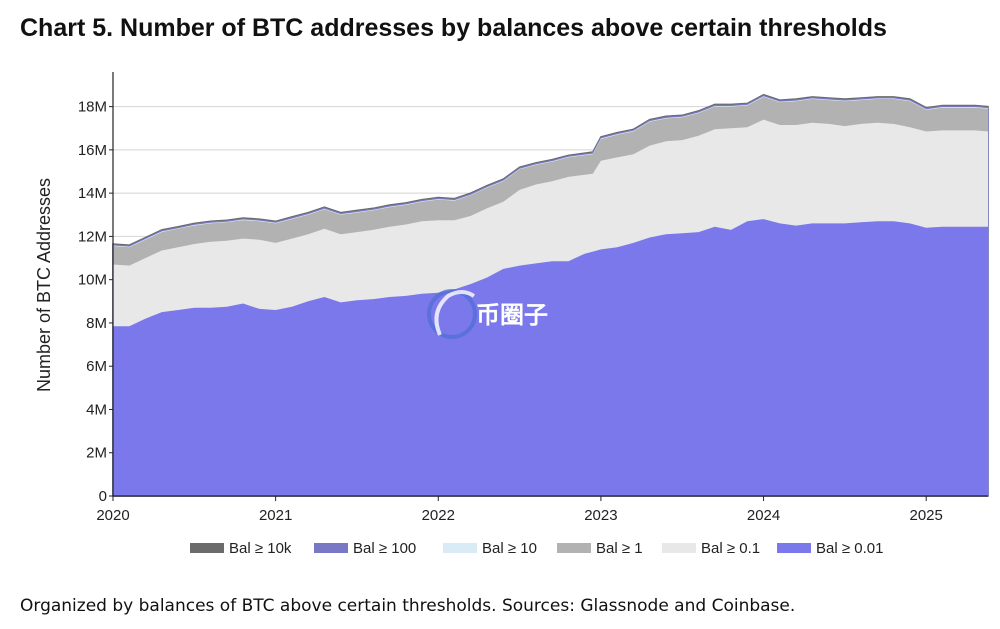 Image resolution: width=1000 pixels, height=629 pixels. What do you see at coordinates (96, 323) in the screenshot?
I see `y-tick-label: 8M` at bounding box center [96, 323].